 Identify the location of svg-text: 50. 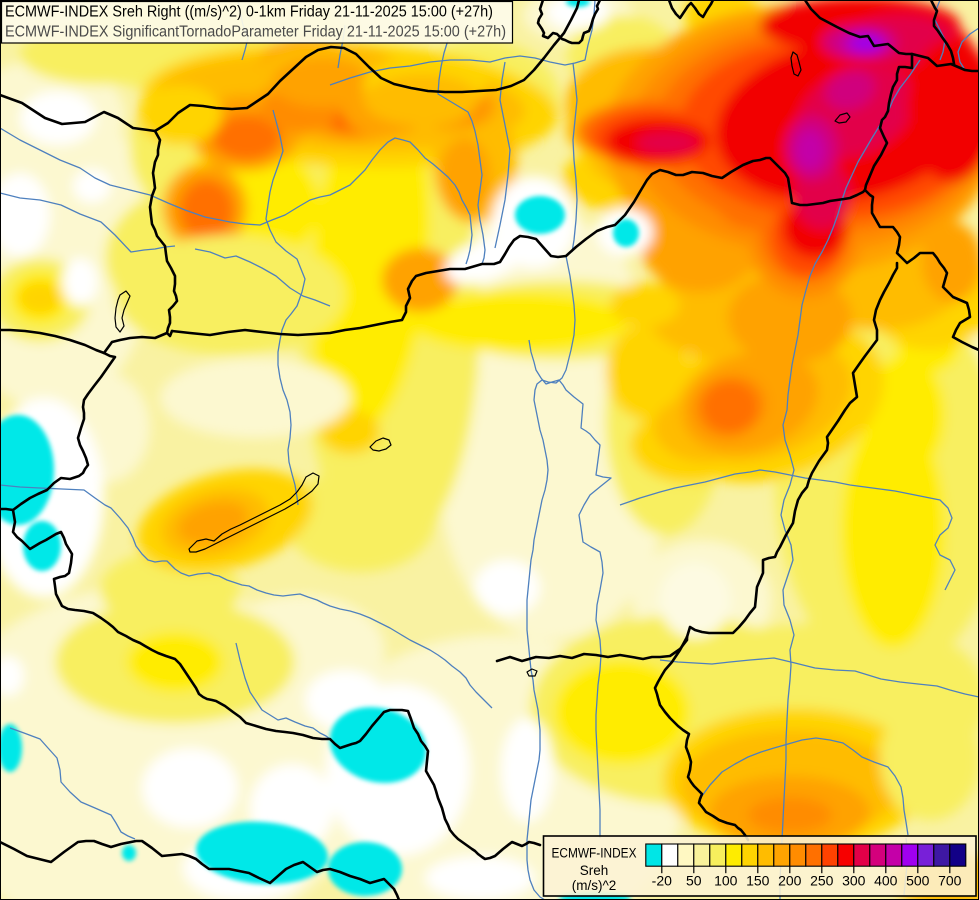
(694, 881).